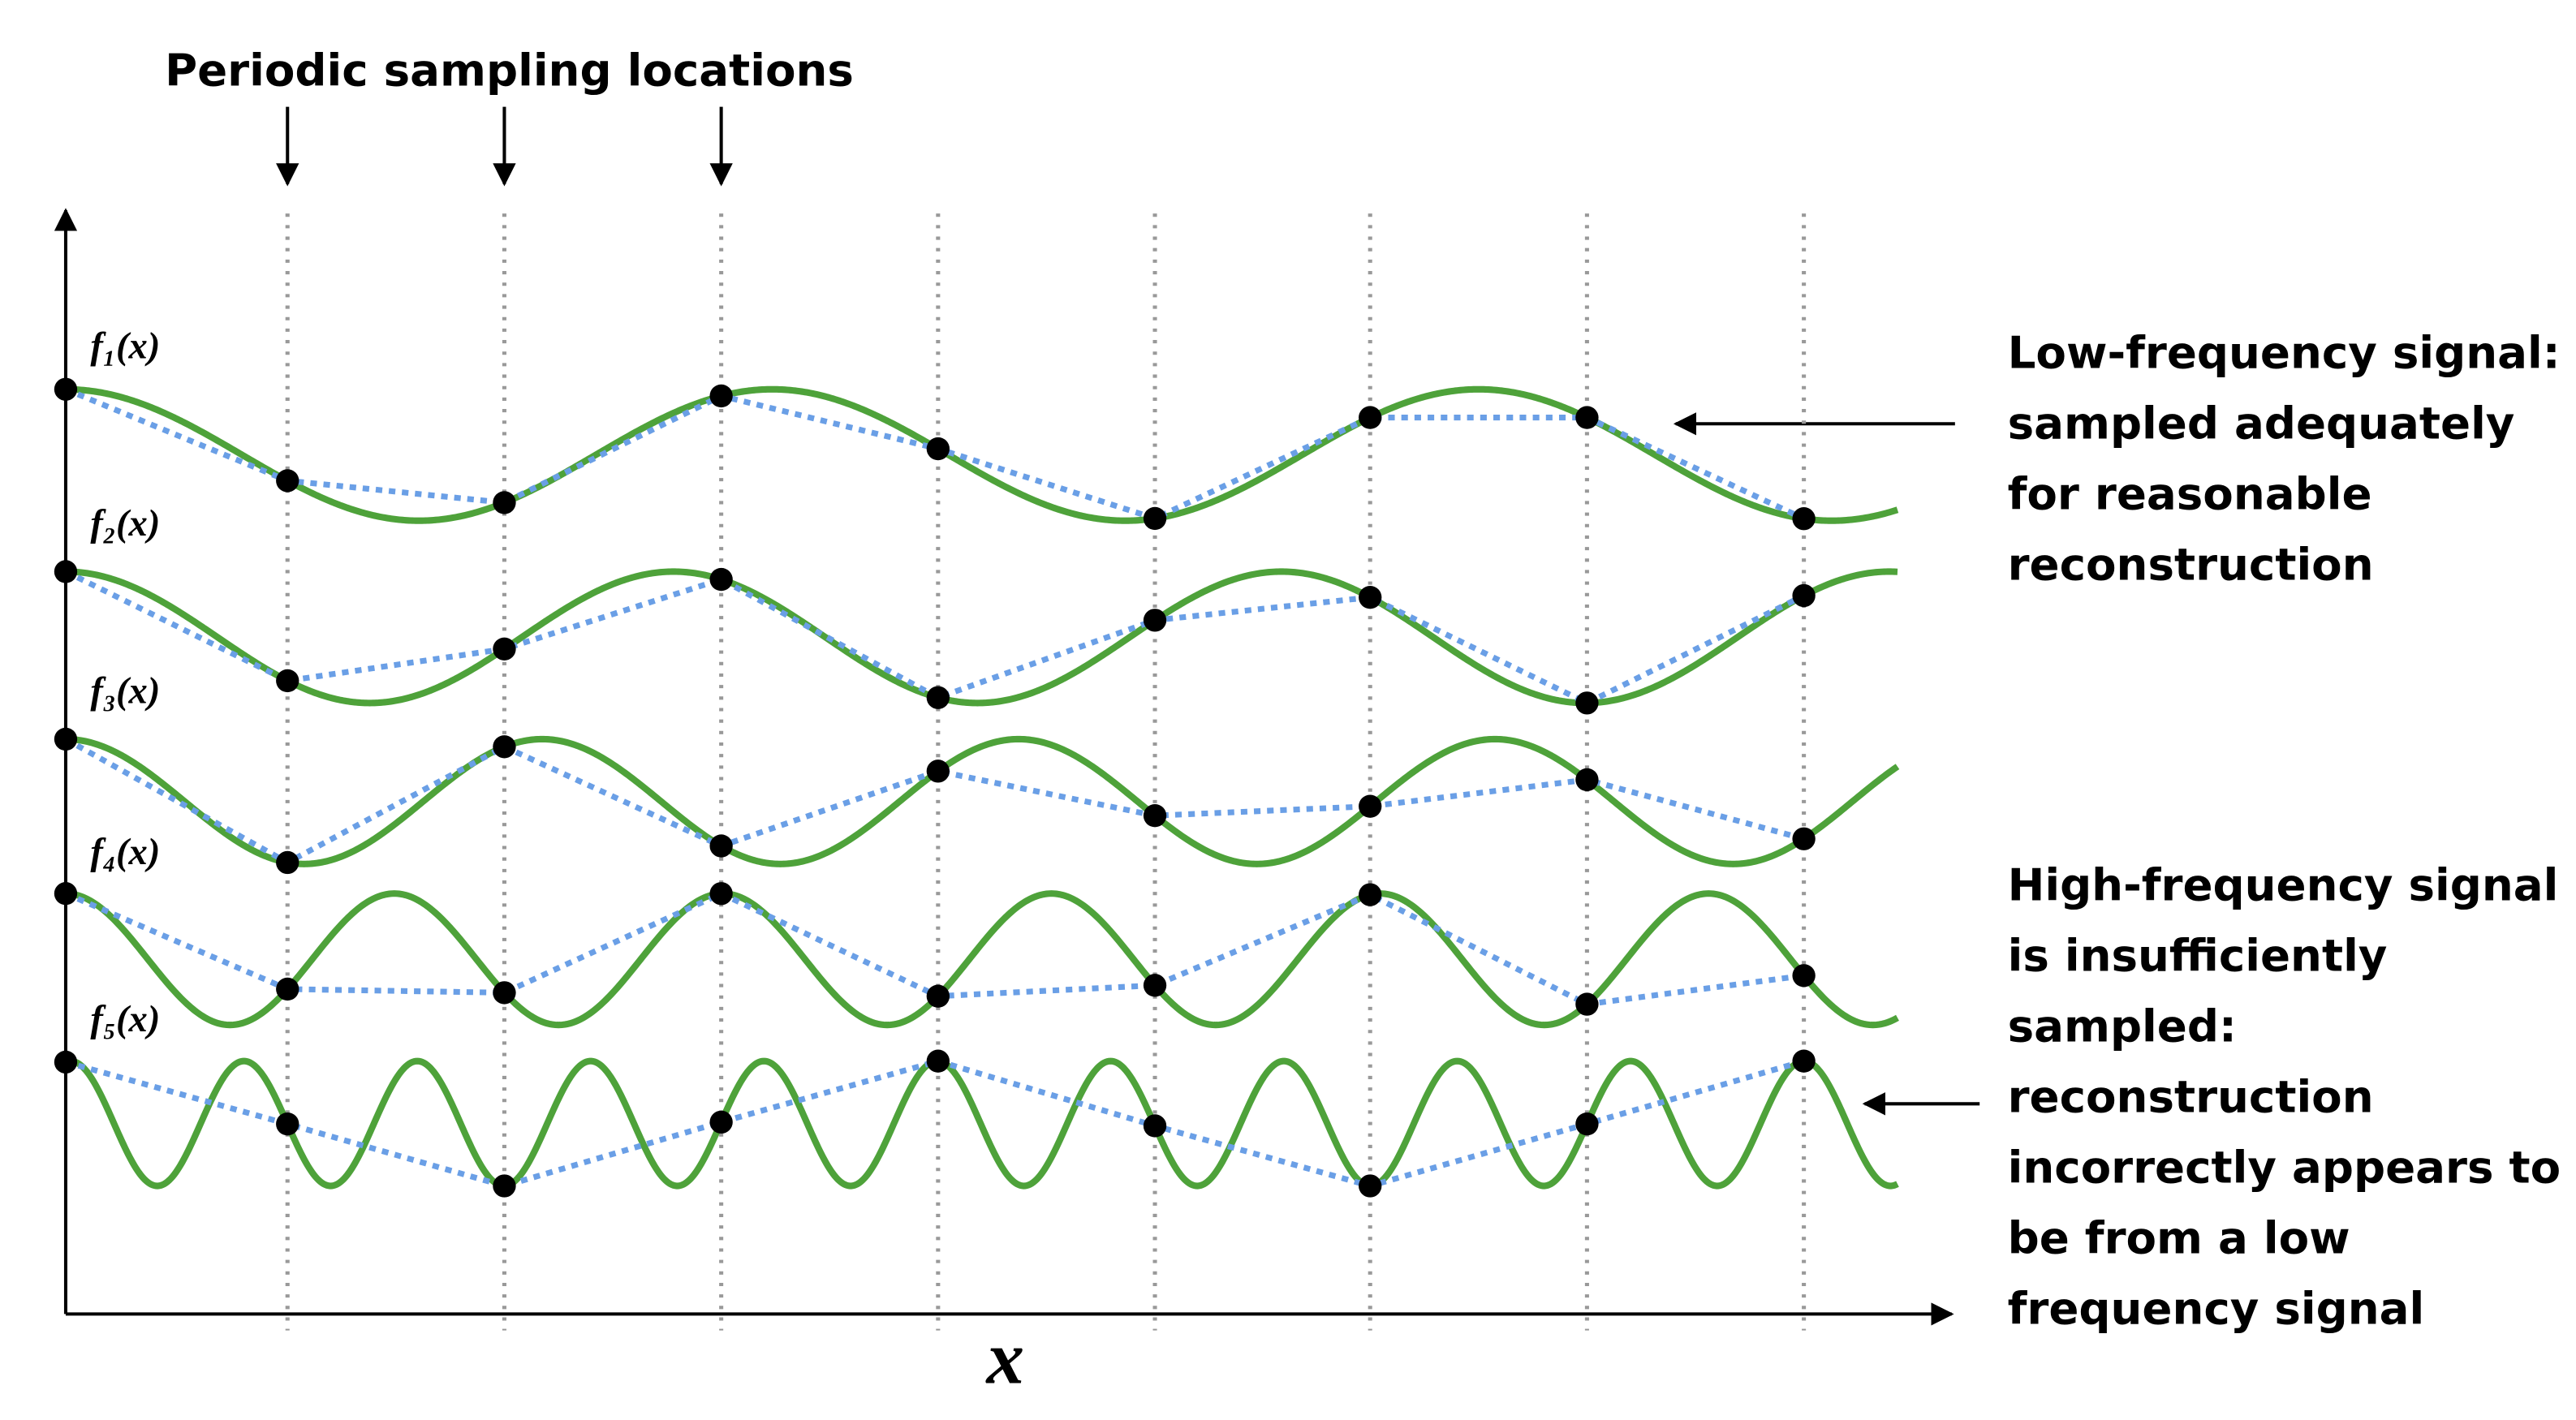 Image resolution: width=2576 pixels, height=1420 pixels. What do you see at coordinates (2190, 494) in the screenshot?
I see `annotation-line: for reasonable` at bounding box center [2190, 494].